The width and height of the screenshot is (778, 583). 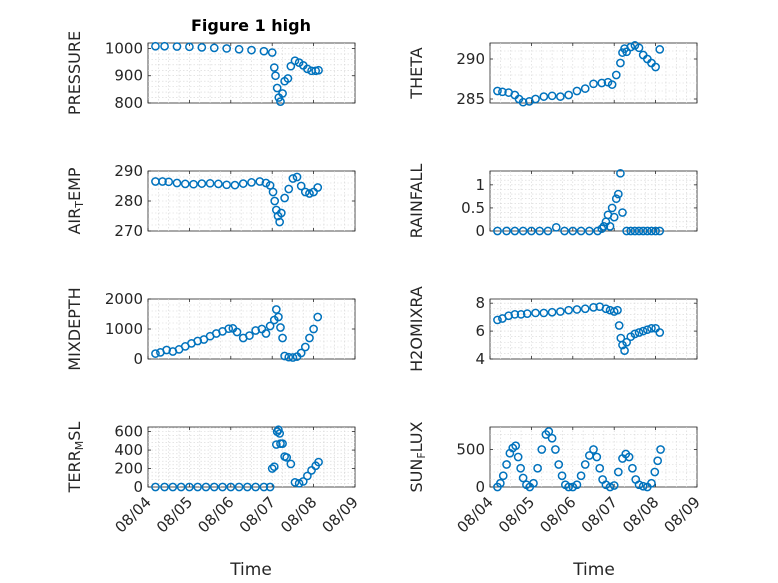 What do you see at coordinates (470, 450) in the screenshot?
I see `y-tick-label: 500` at bounding box center [470, 450].